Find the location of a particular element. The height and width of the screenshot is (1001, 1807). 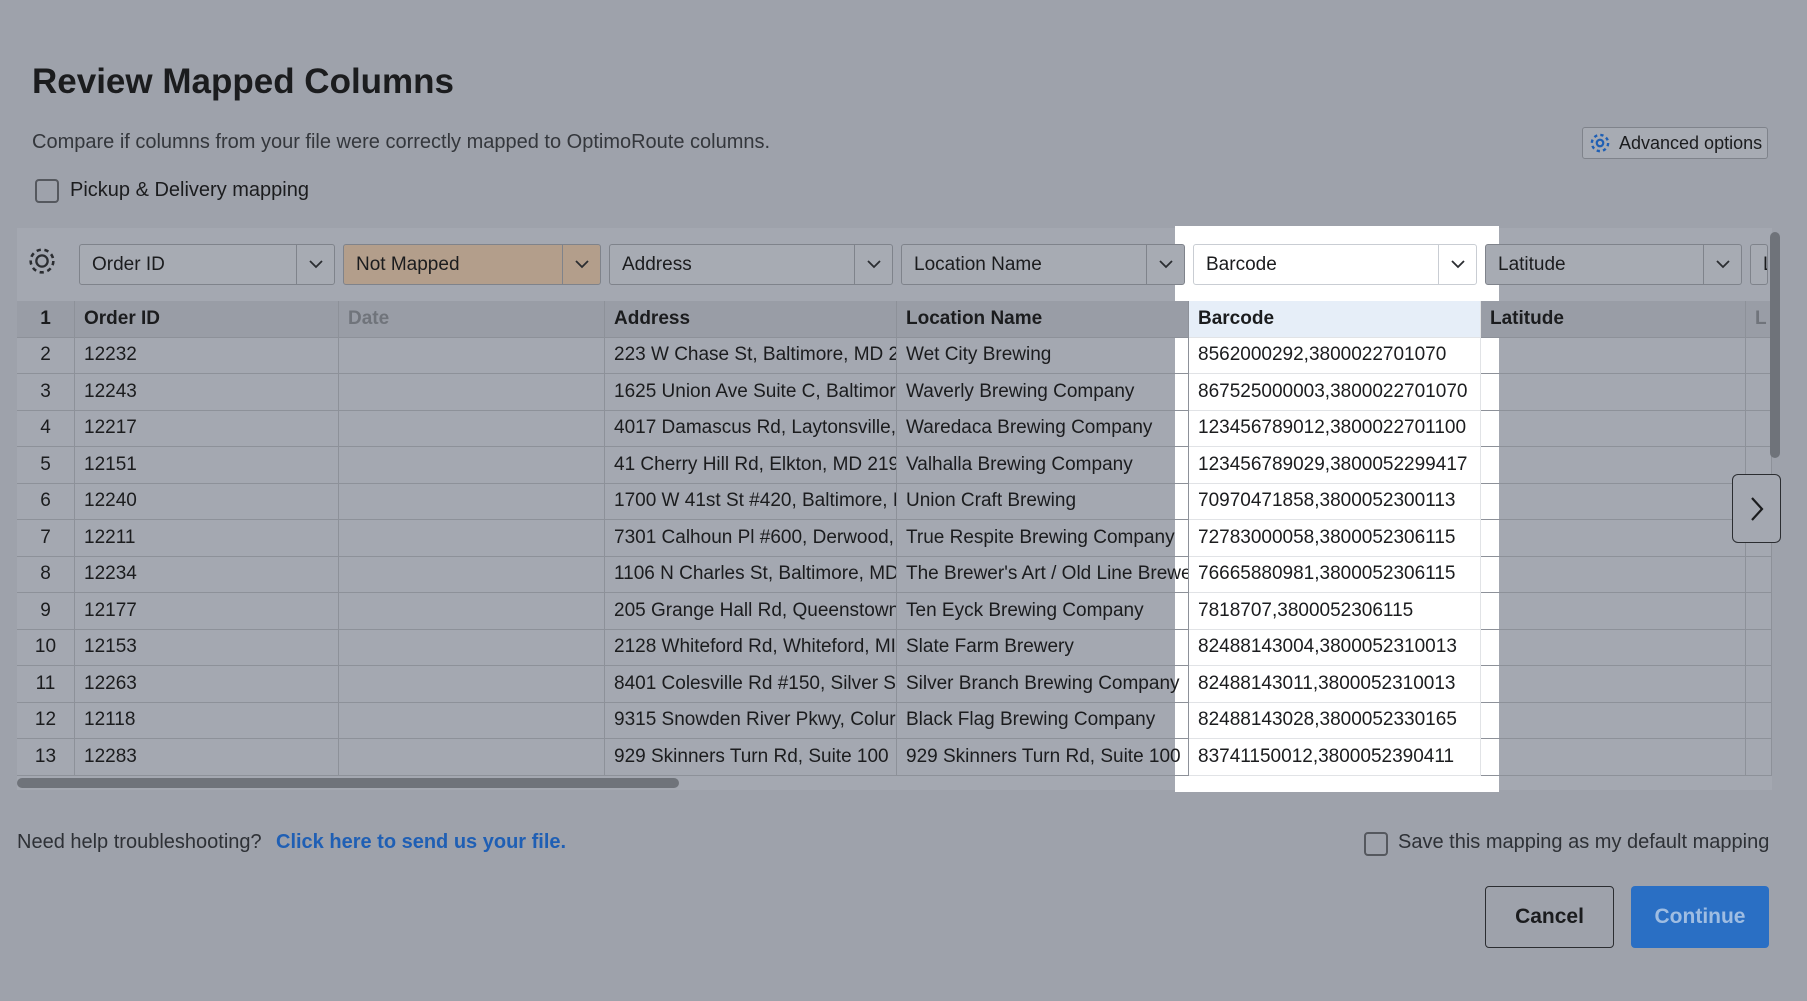

table-cell: Union Craft Brewing is located at coordinates (1043, 501).